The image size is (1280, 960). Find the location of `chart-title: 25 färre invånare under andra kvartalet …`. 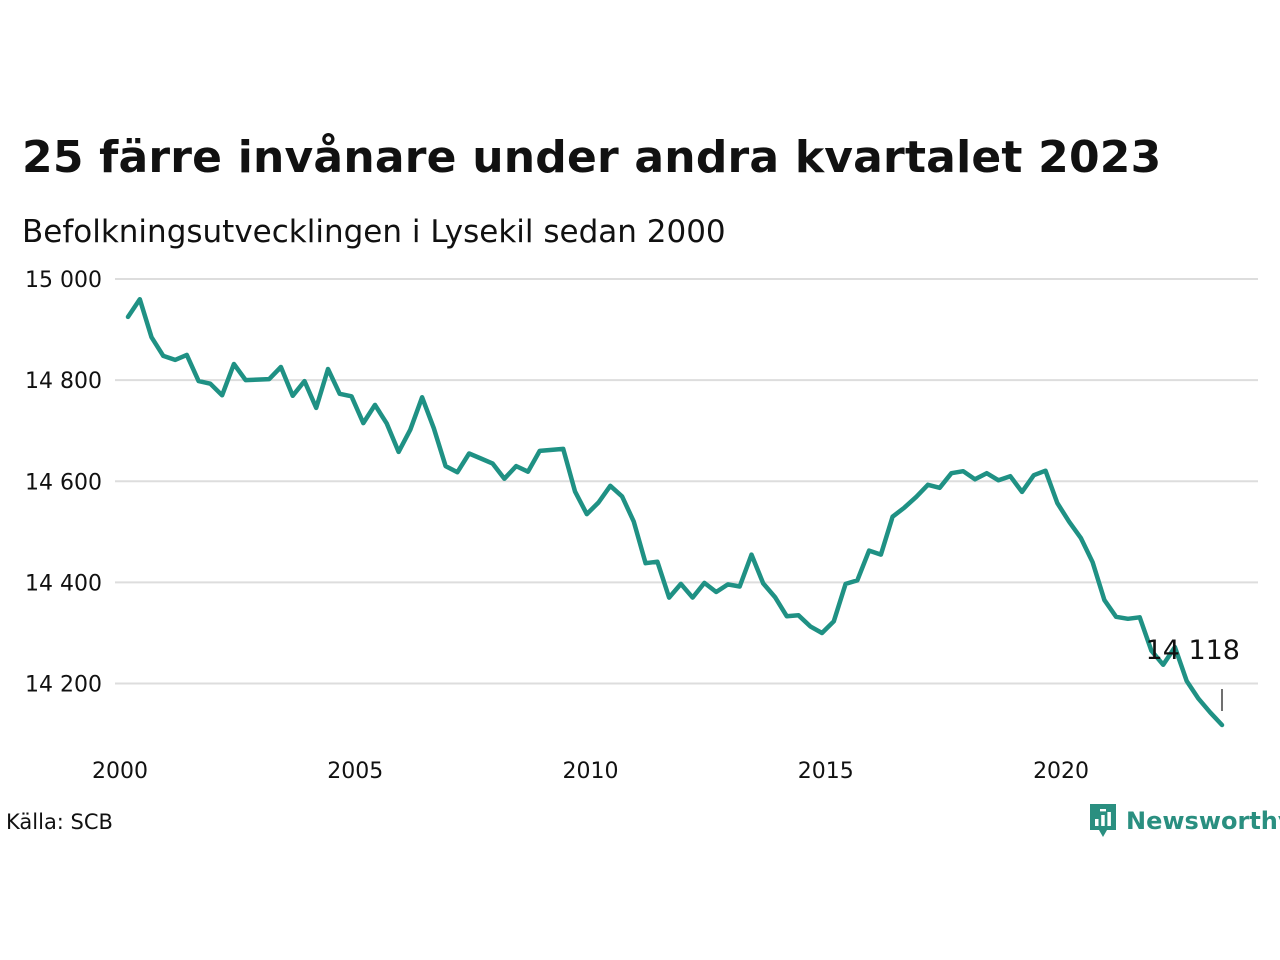

chart-title: 25 färre invånare under andra kvartalet … is located at coordinates (592, 157).